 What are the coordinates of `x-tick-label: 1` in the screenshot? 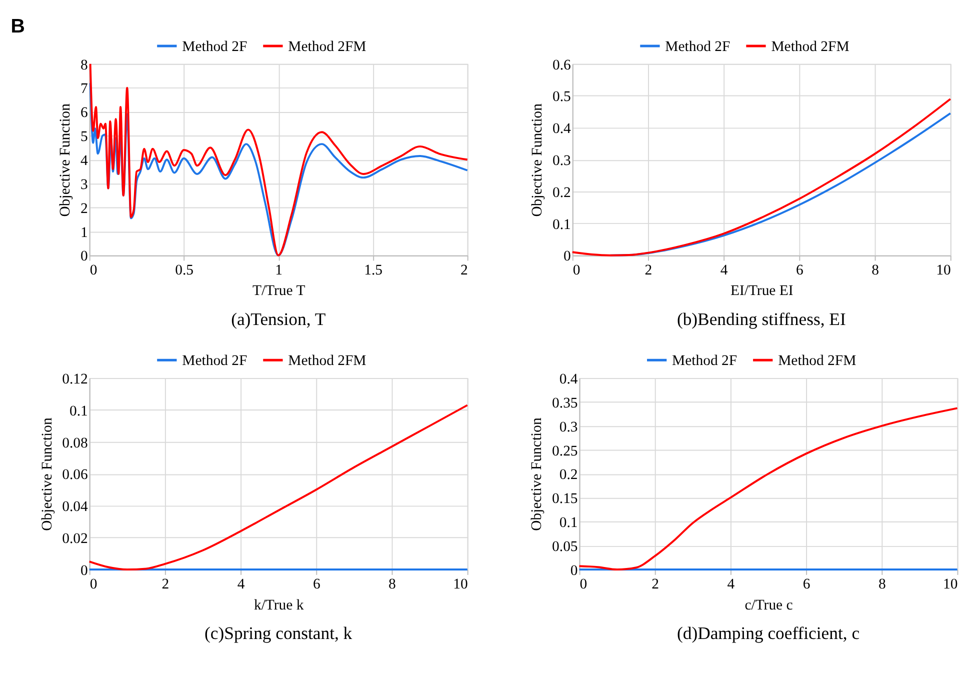 It's located at (279, 270).